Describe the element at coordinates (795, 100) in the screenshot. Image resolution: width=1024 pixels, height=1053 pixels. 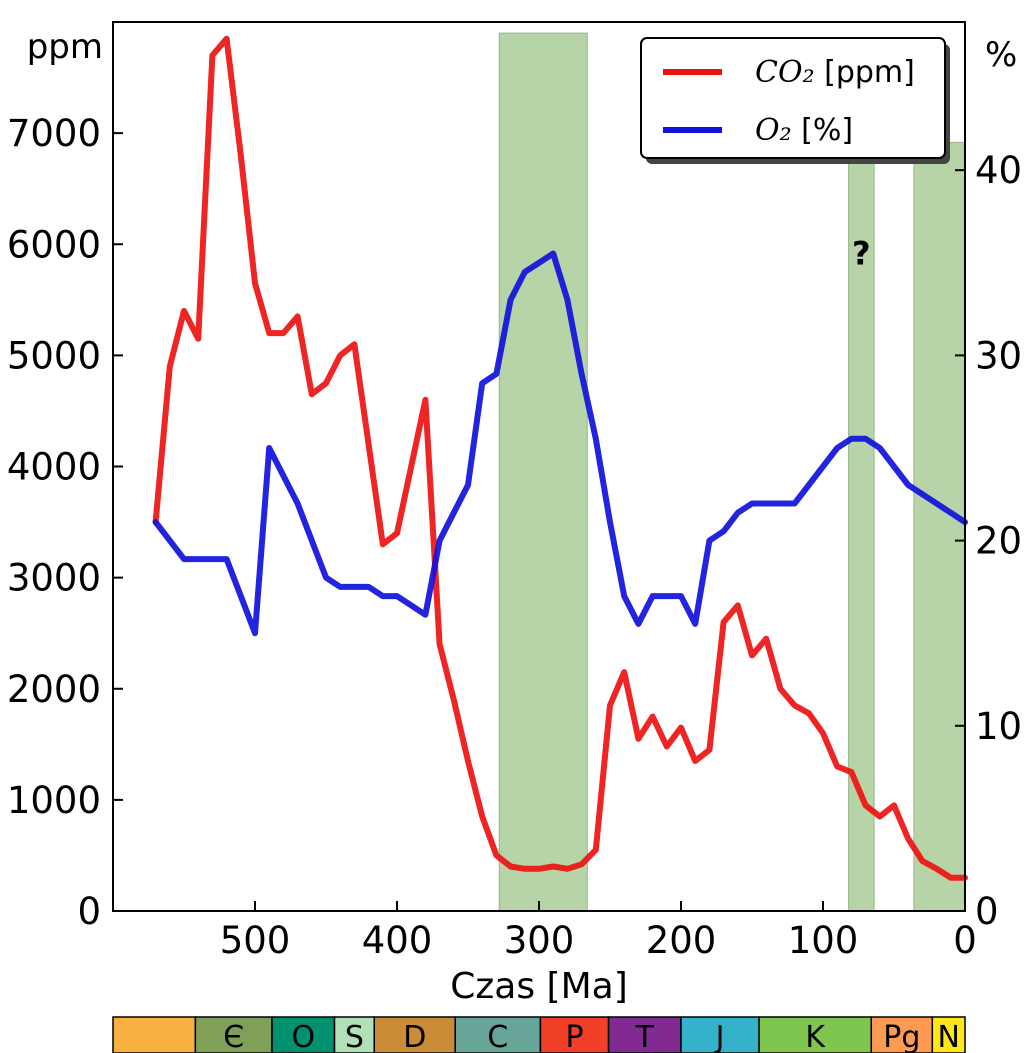
I see `legend: CO₂ [ppm] O₂ [%]` at that location.